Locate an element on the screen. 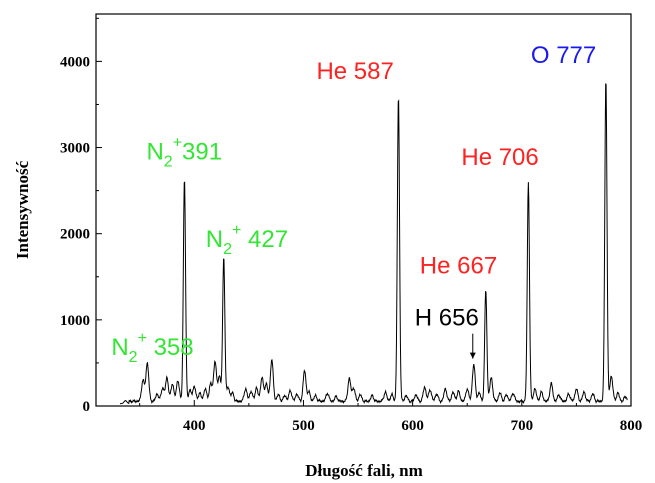 The width and height of the screenshot is (655, 483). annotation-n2-427: N2+ 427 is located at coordinates (247, 240).